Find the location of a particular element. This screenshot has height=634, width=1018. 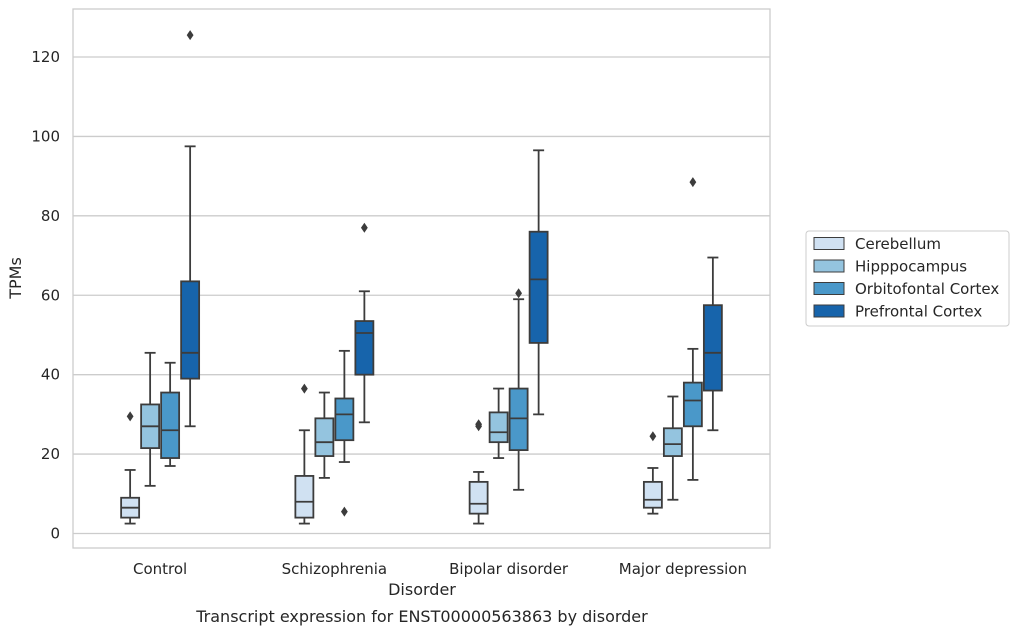

x-tick-label: Bipolar disorder is located at coordinates (509, 569).